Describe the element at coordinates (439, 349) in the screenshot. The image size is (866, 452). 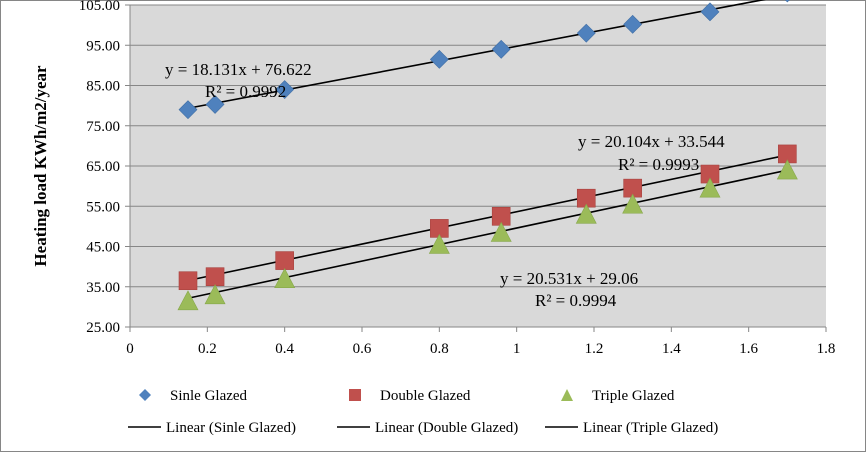
I see `x-tick-label: 0.8` at that location.